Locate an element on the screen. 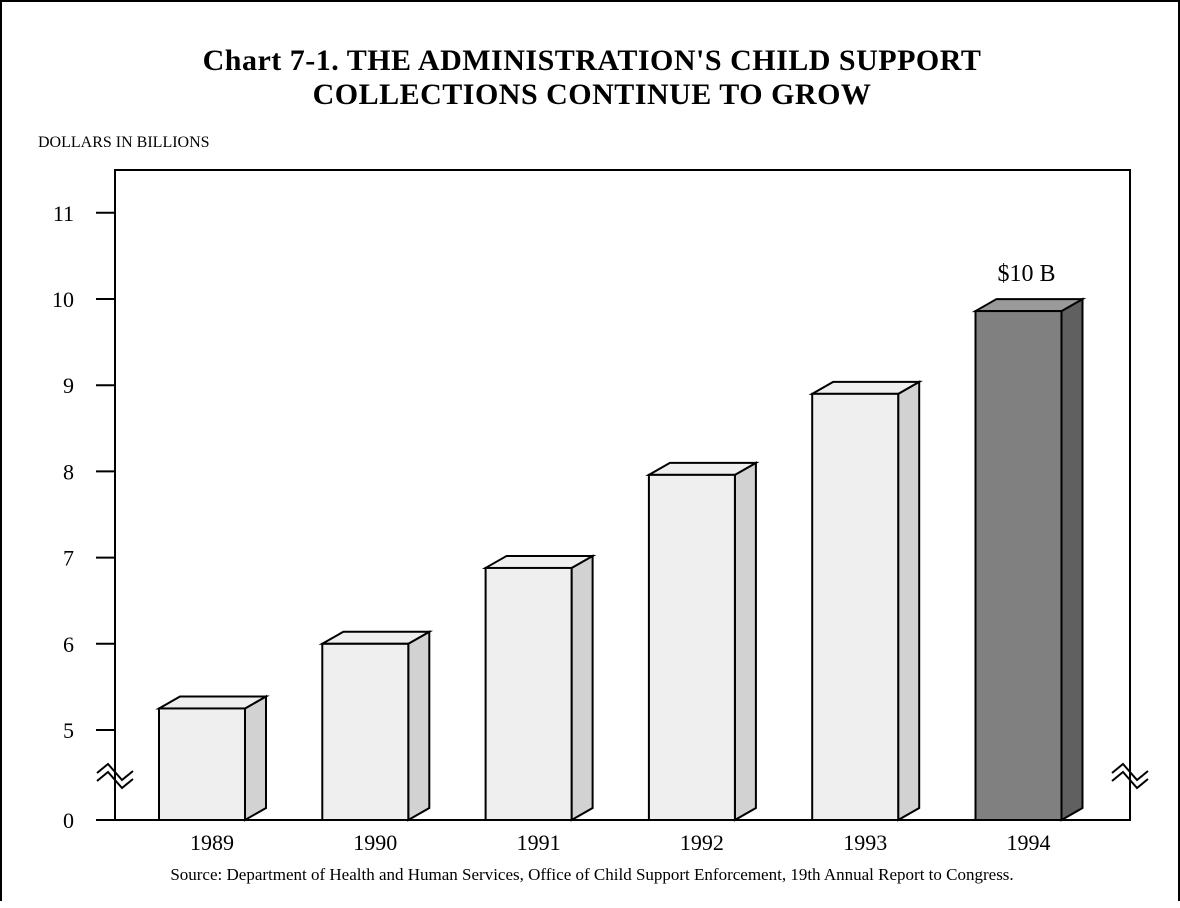 This screenshot has height=908, width=1180. bar-1993 is located at coordinates (865, 601).